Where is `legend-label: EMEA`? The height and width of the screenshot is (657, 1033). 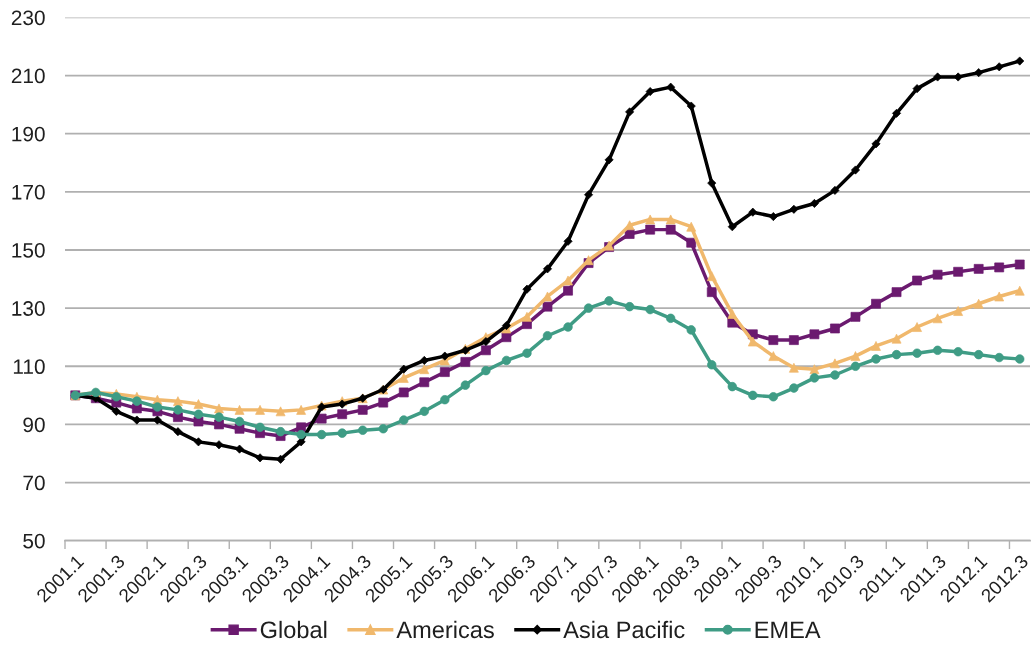 legend-label: EMEA is located at coordinates (788, 629).